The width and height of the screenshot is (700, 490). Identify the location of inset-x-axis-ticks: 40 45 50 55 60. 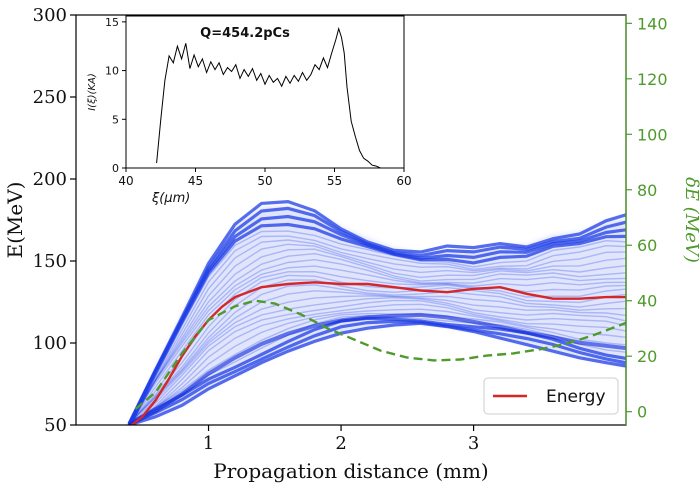
(265, 178).